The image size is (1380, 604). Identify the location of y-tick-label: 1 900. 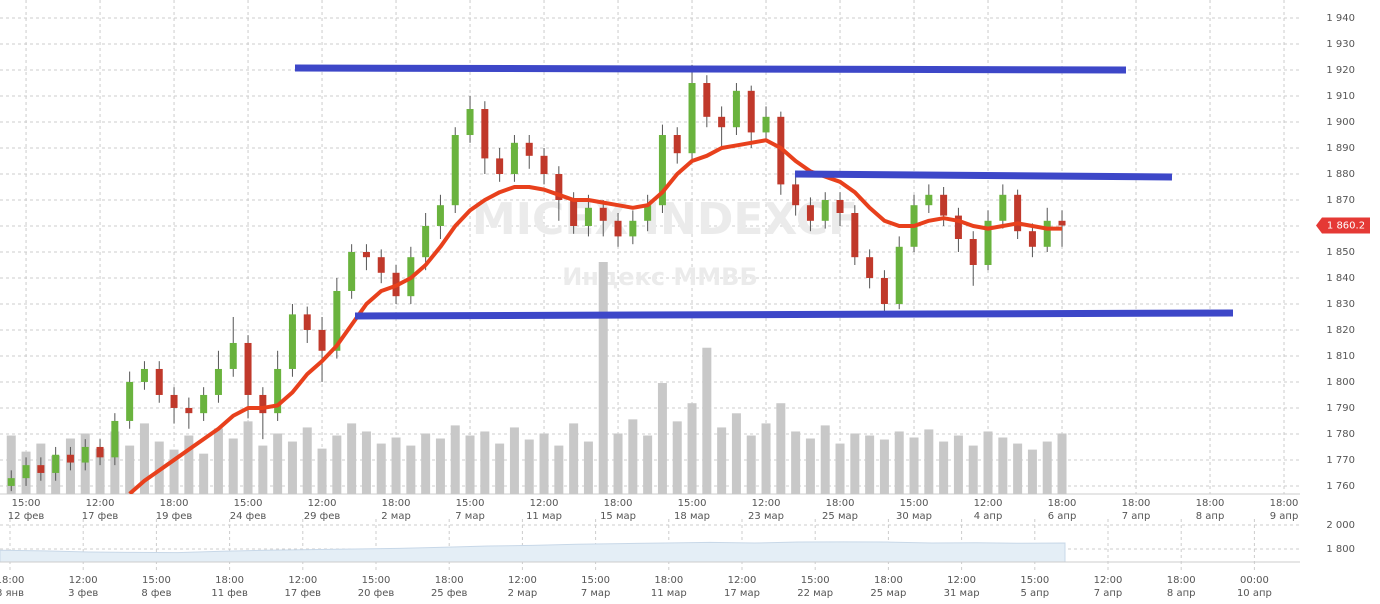
(1340, 122).